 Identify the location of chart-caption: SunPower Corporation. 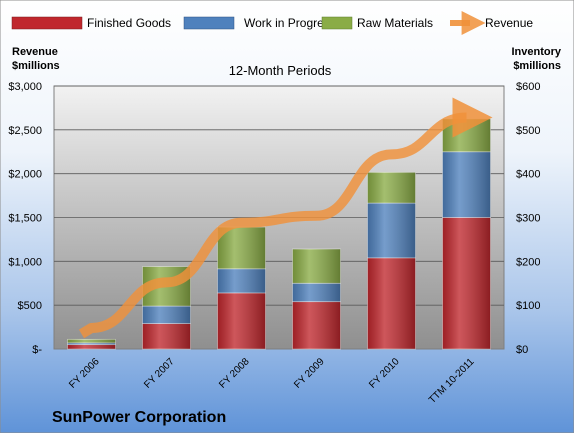
(139, 417).